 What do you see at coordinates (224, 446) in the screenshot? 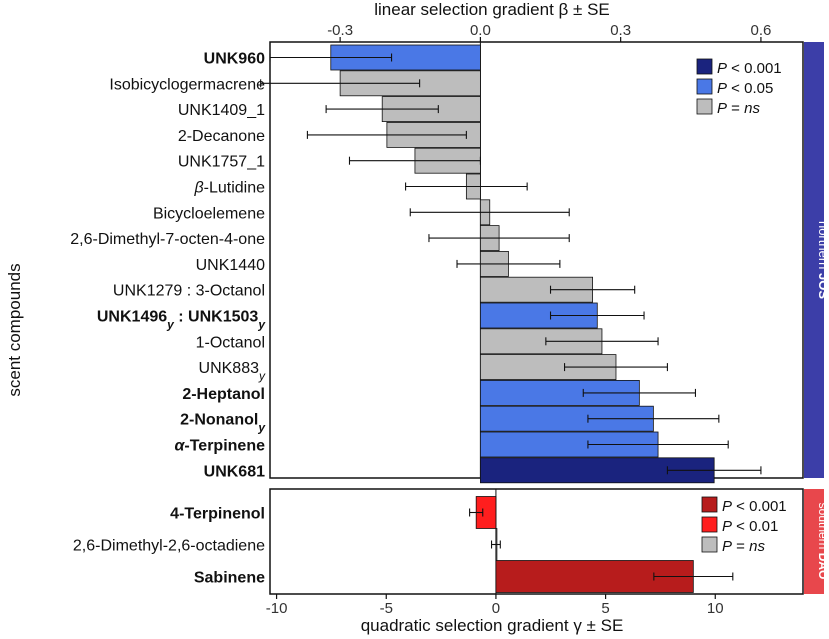
I see `label-part: -Terpinene` at bounding box center [224, 446].